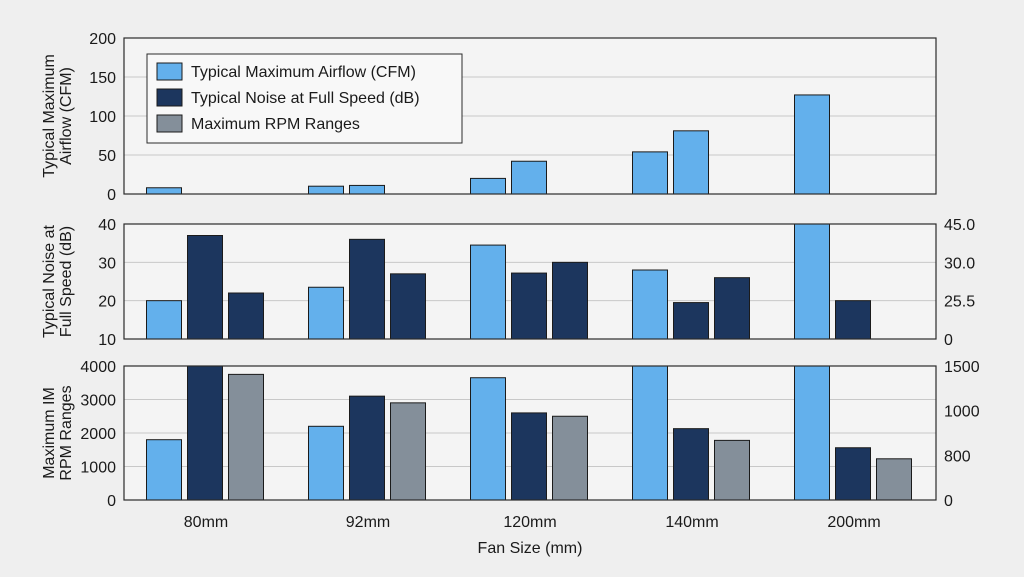  Describe the element at coordinates (948, 501) in the screenshot. I see `panel-3-right-tick-label: 0` at that location.